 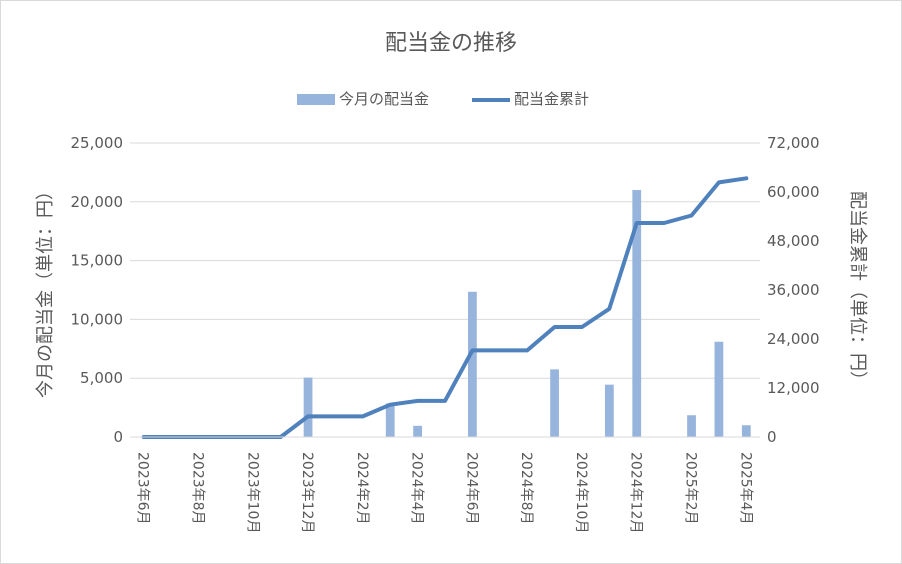 I want to click on y-left-tick-label: 0, so click(x=118, y=437).